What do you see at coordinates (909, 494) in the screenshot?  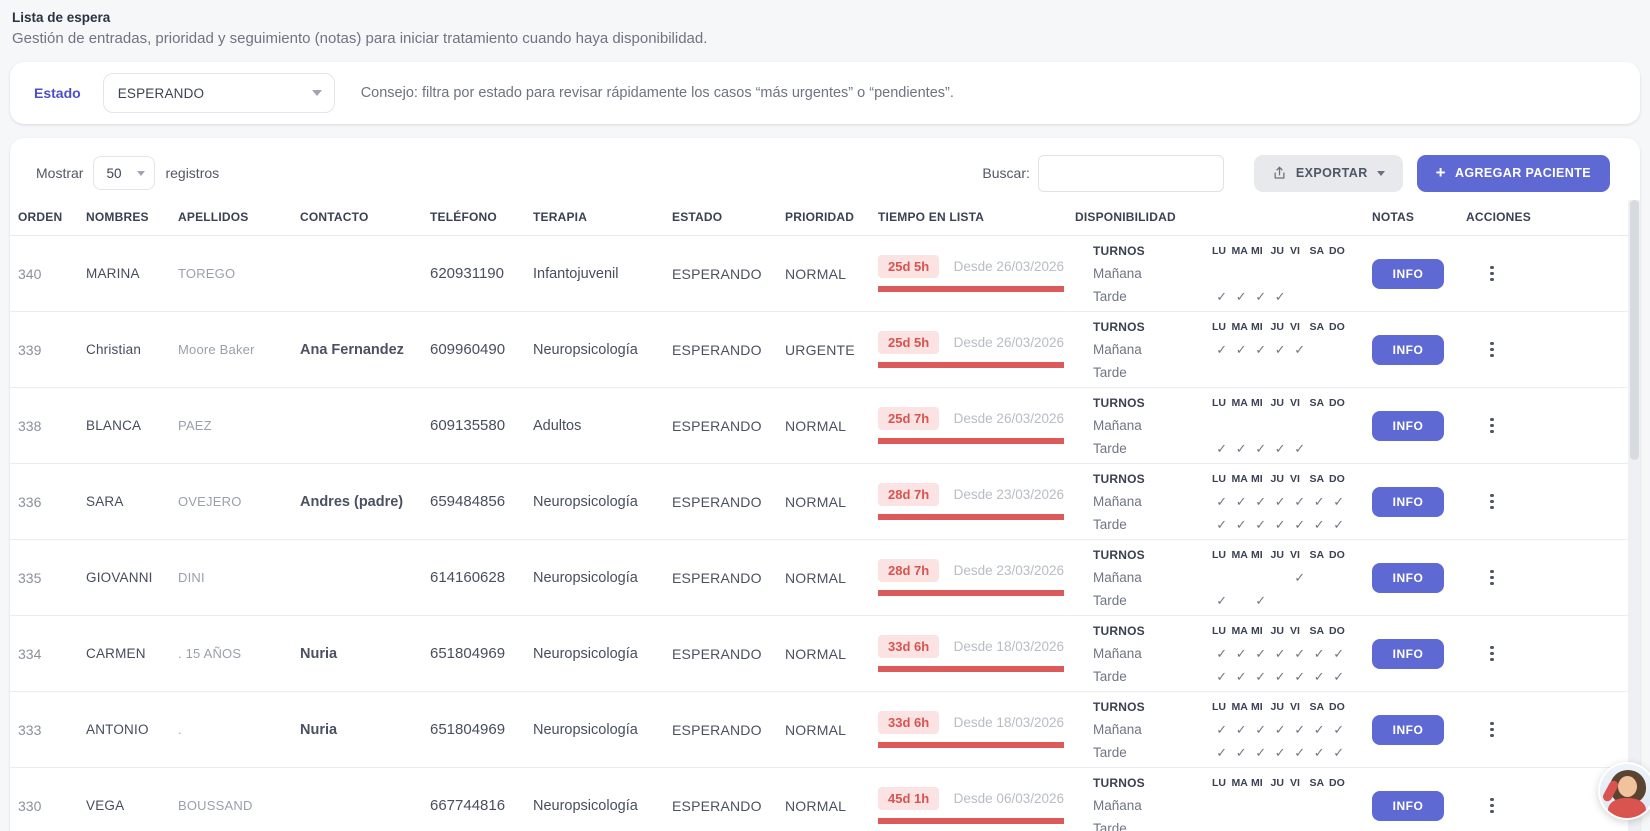 I see `time-in-list-badge: 28d 7h` at bounding box center [909, 494].